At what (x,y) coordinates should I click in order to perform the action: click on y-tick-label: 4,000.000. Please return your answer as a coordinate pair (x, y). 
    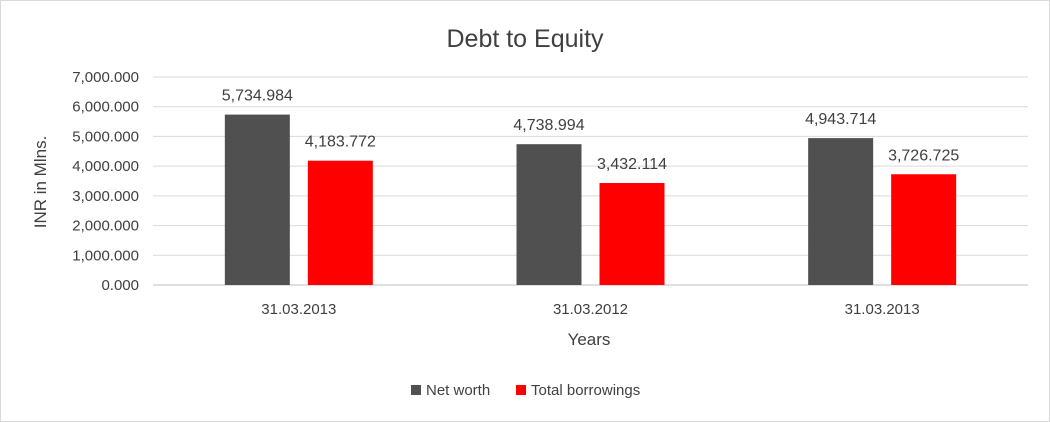
    Looking at the image, I should click on (105, 166).